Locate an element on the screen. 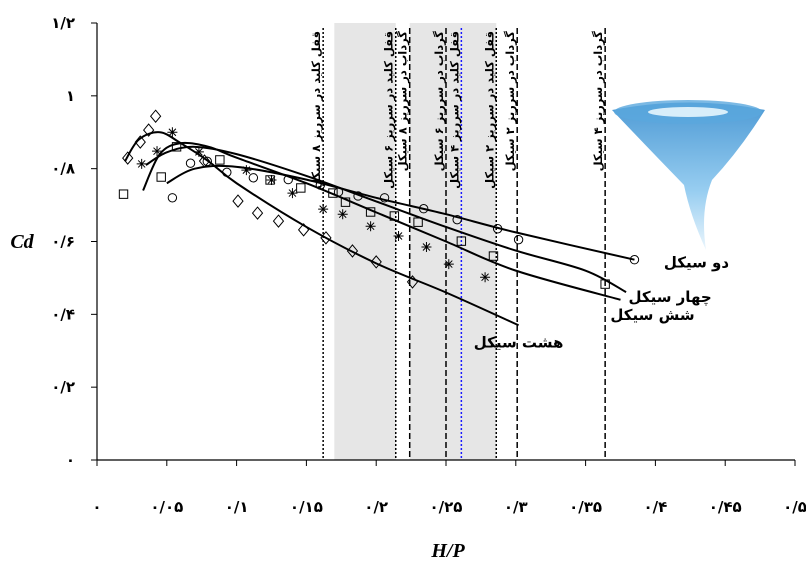  y-tick-label: ۰/۸ is located at coordinates (63, 169).